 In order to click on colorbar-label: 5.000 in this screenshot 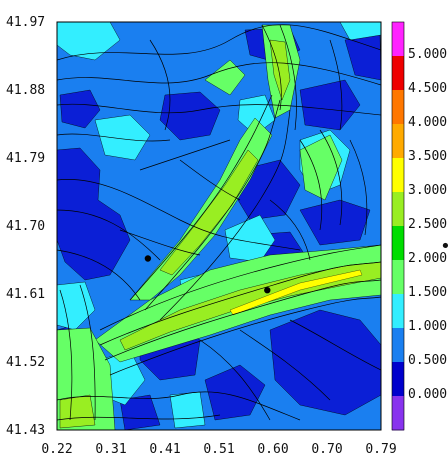, I will do `click(427, 54)`.